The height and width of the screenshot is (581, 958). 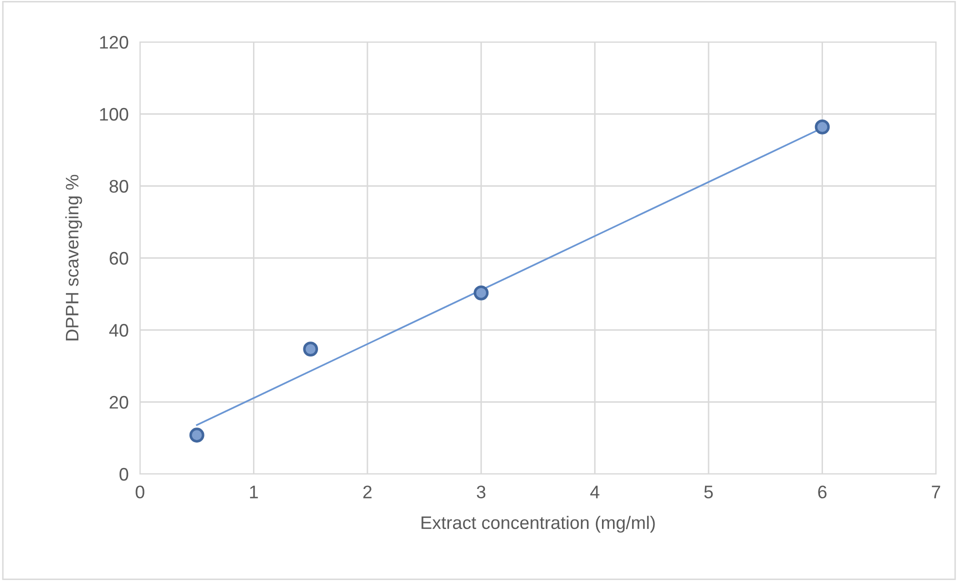 I want to click on x-tick-label: 2, so click(x=367, y=492).